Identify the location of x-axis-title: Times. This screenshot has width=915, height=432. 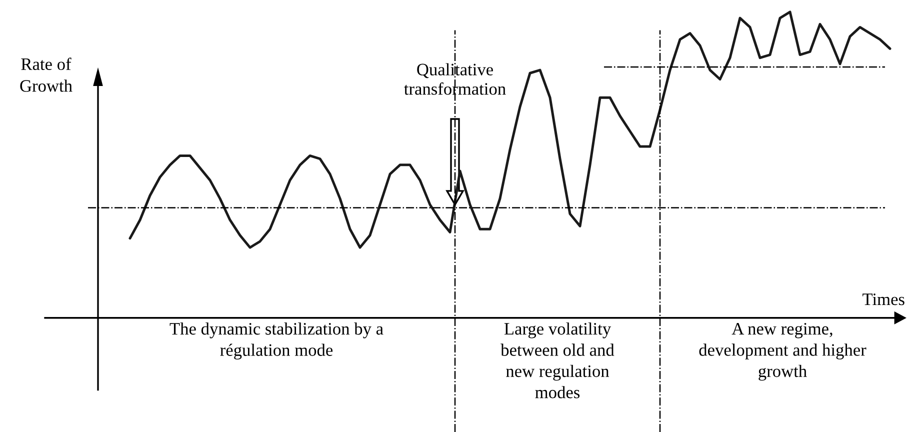
(883, 300).